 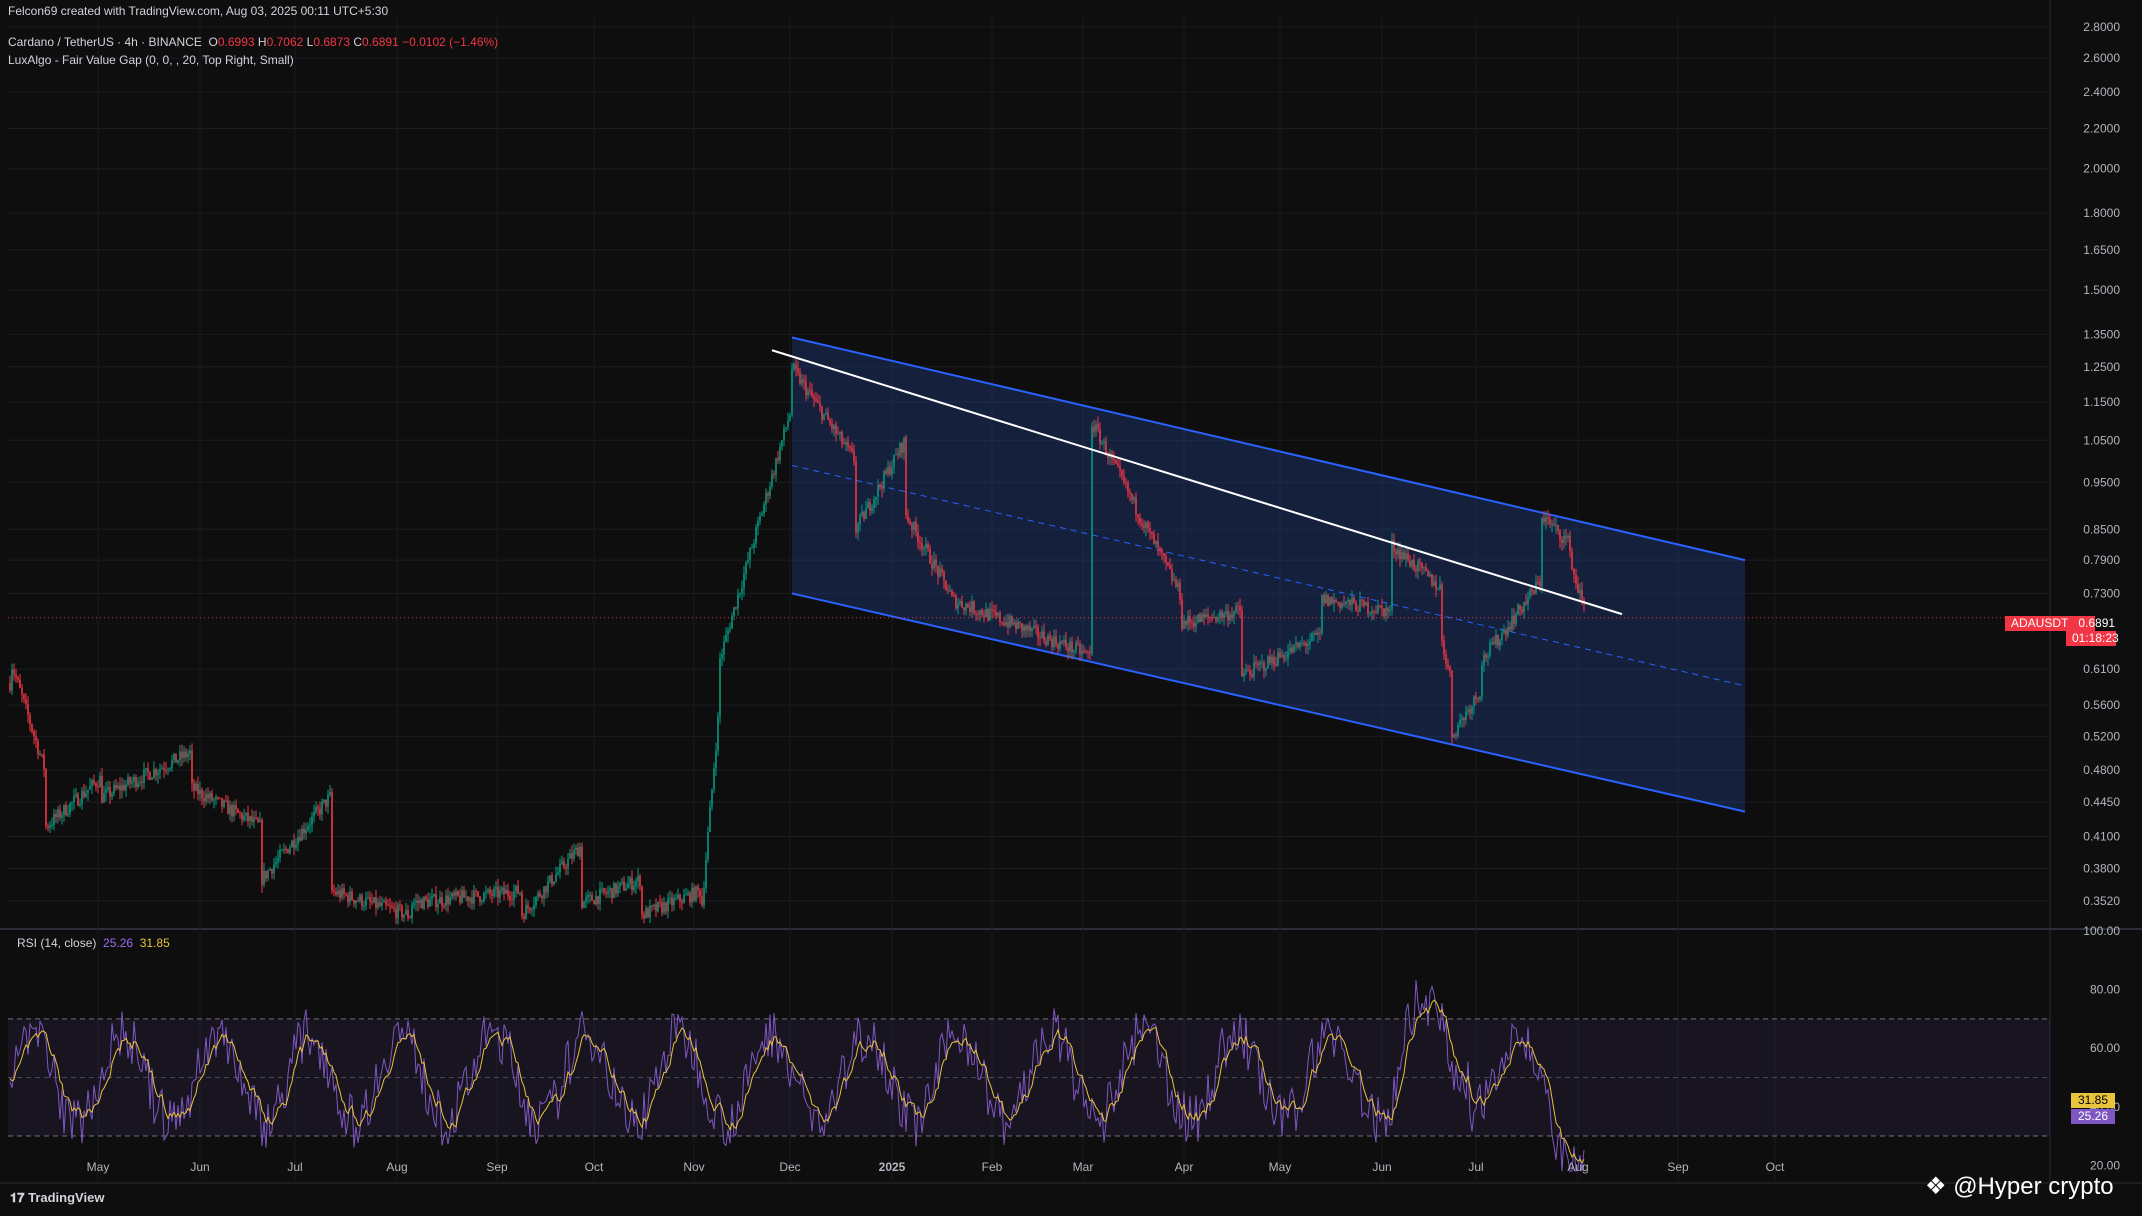 What do you see at coordinates (2092, 638) in the screenshot?
I see `bar-countdown: 01:18:23` at bounding box center [2092, 638].